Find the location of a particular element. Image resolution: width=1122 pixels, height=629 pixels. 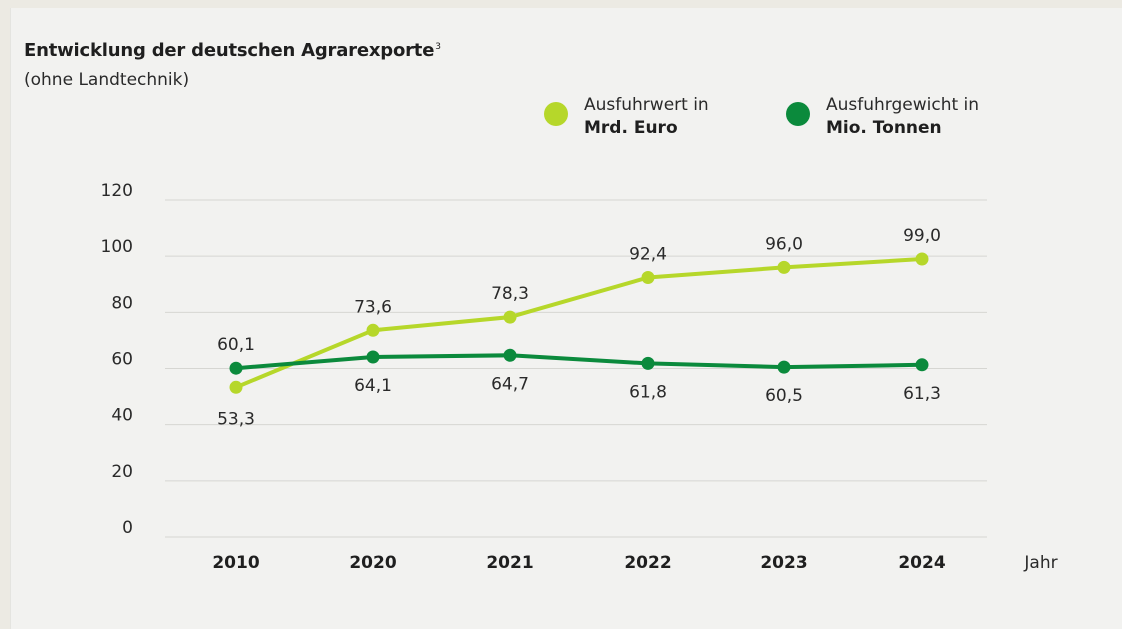

legend-marker-weight is located at coordinates (798, 114).